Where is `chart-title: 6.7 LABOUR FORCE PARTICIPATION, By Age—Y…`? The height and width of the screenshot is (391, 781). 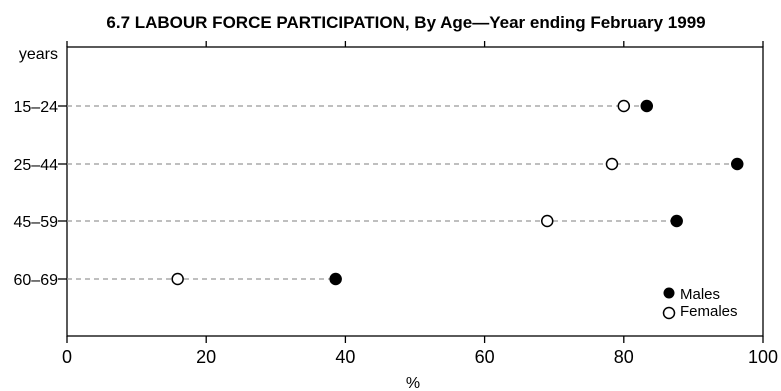 chart-title: 6.7 LABOUR FORCE PARTICIPATION, By Age—Y… is located at coordinates (405, 22).